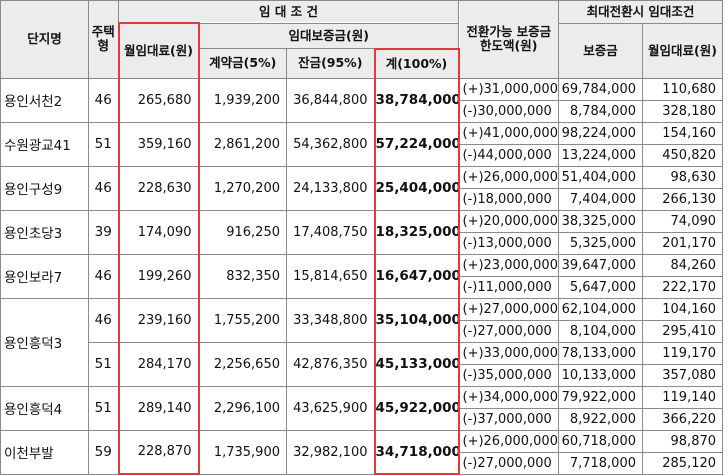 The height and width of the screenshot is (476, 728). Describe the element at coordinates (508, 397) in the screenshot. I see `conversion-range-cell: (+)34,000,000` at that location.